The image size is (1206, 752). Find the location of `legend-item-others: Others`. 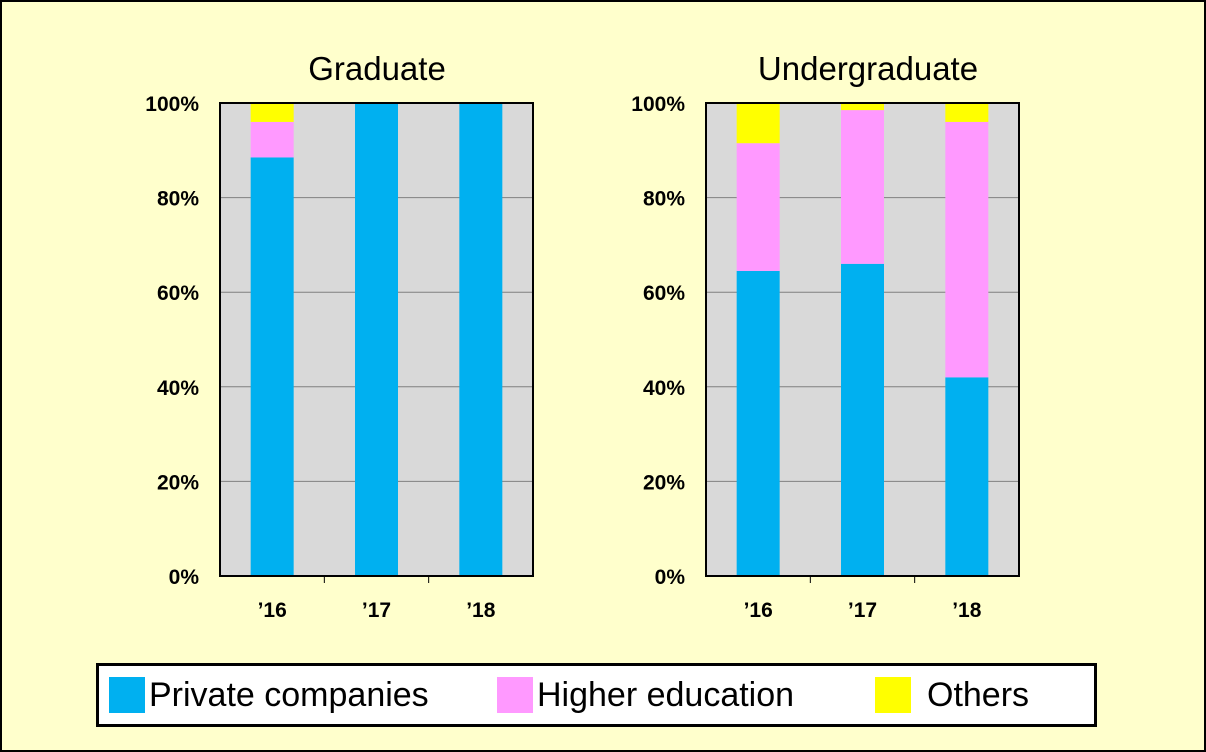

legend-item-others: Others is located at coordinates (952, 695).